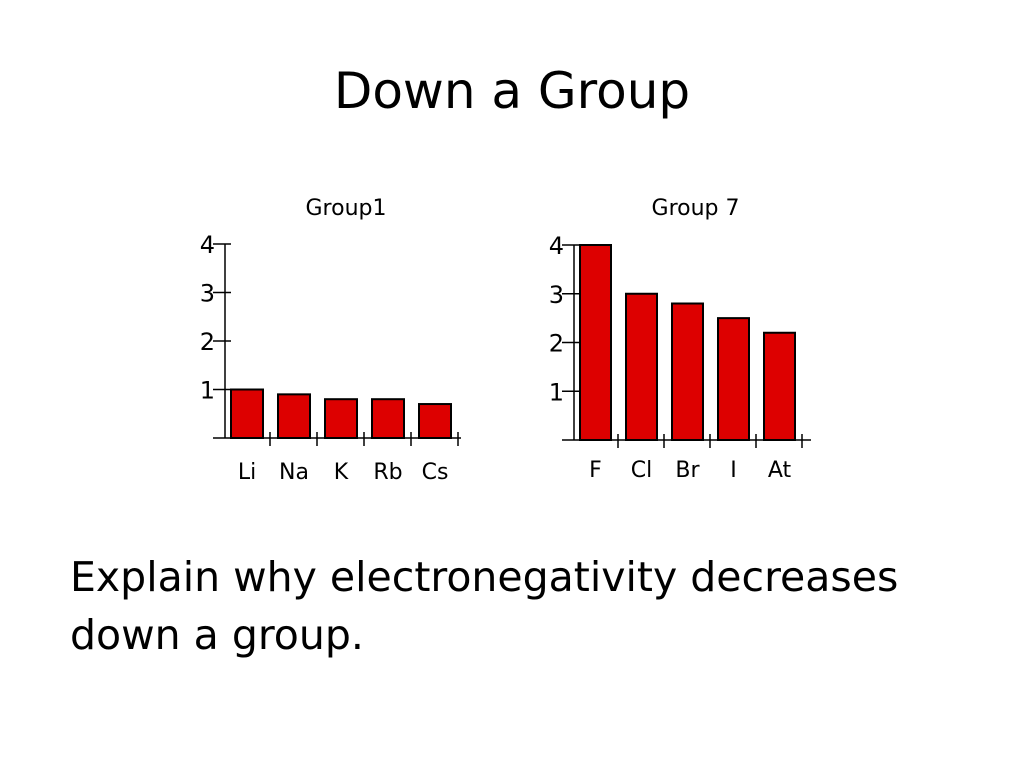 The width and height of the screenshot is (1024, 768). I want to click on x-tick-label: K, so click(341, 472).